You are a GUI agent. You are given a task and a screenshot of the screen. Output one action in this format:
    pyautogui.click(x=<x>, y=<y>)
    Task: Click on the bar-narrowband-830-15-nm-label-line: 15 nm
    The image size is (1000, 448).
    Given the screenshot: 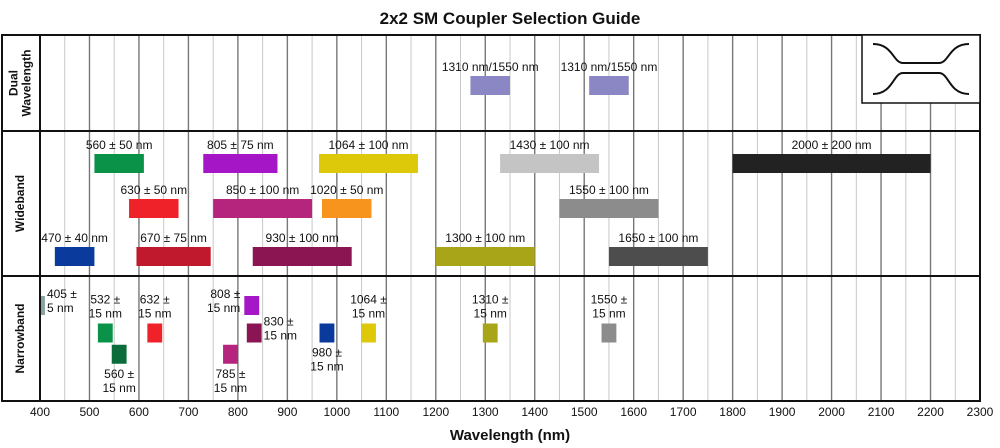 What is the action you would take?
    pyautogui.click(x=280, y=336)
    